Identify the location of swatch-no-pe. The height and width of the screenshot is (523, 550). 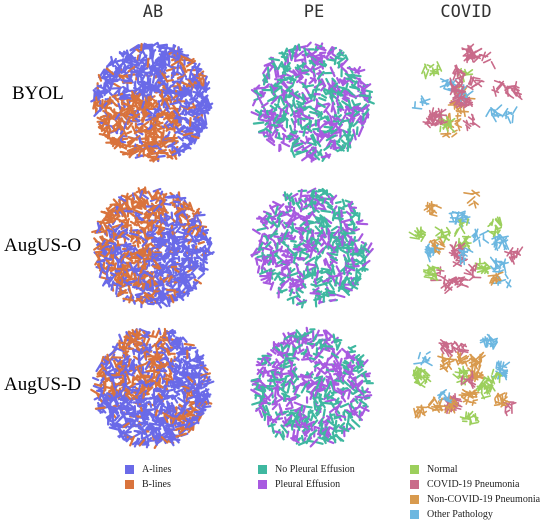
(262, 469).